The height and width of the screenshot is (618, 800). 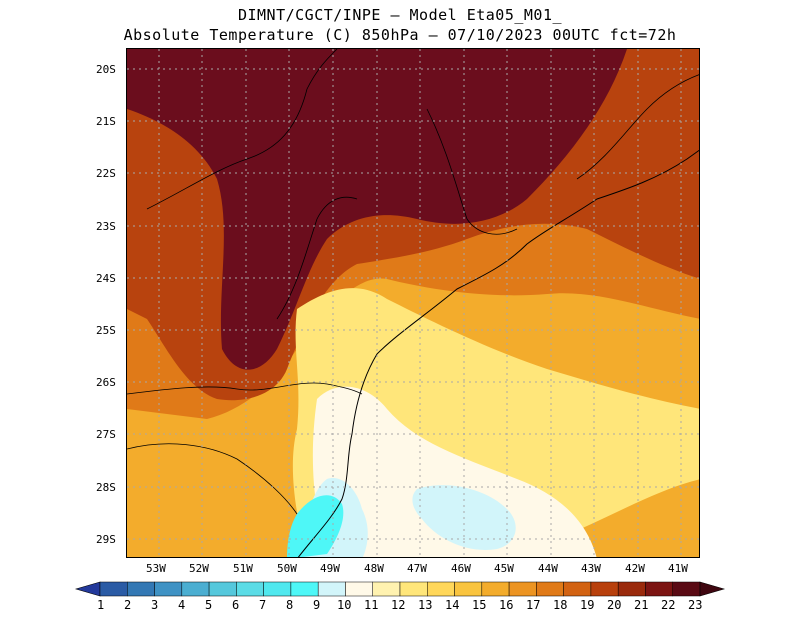 What do you see at coordinates (106, 121) in the screenshot?
I see `lat-label: 21S` at bounding box center [106, 121].